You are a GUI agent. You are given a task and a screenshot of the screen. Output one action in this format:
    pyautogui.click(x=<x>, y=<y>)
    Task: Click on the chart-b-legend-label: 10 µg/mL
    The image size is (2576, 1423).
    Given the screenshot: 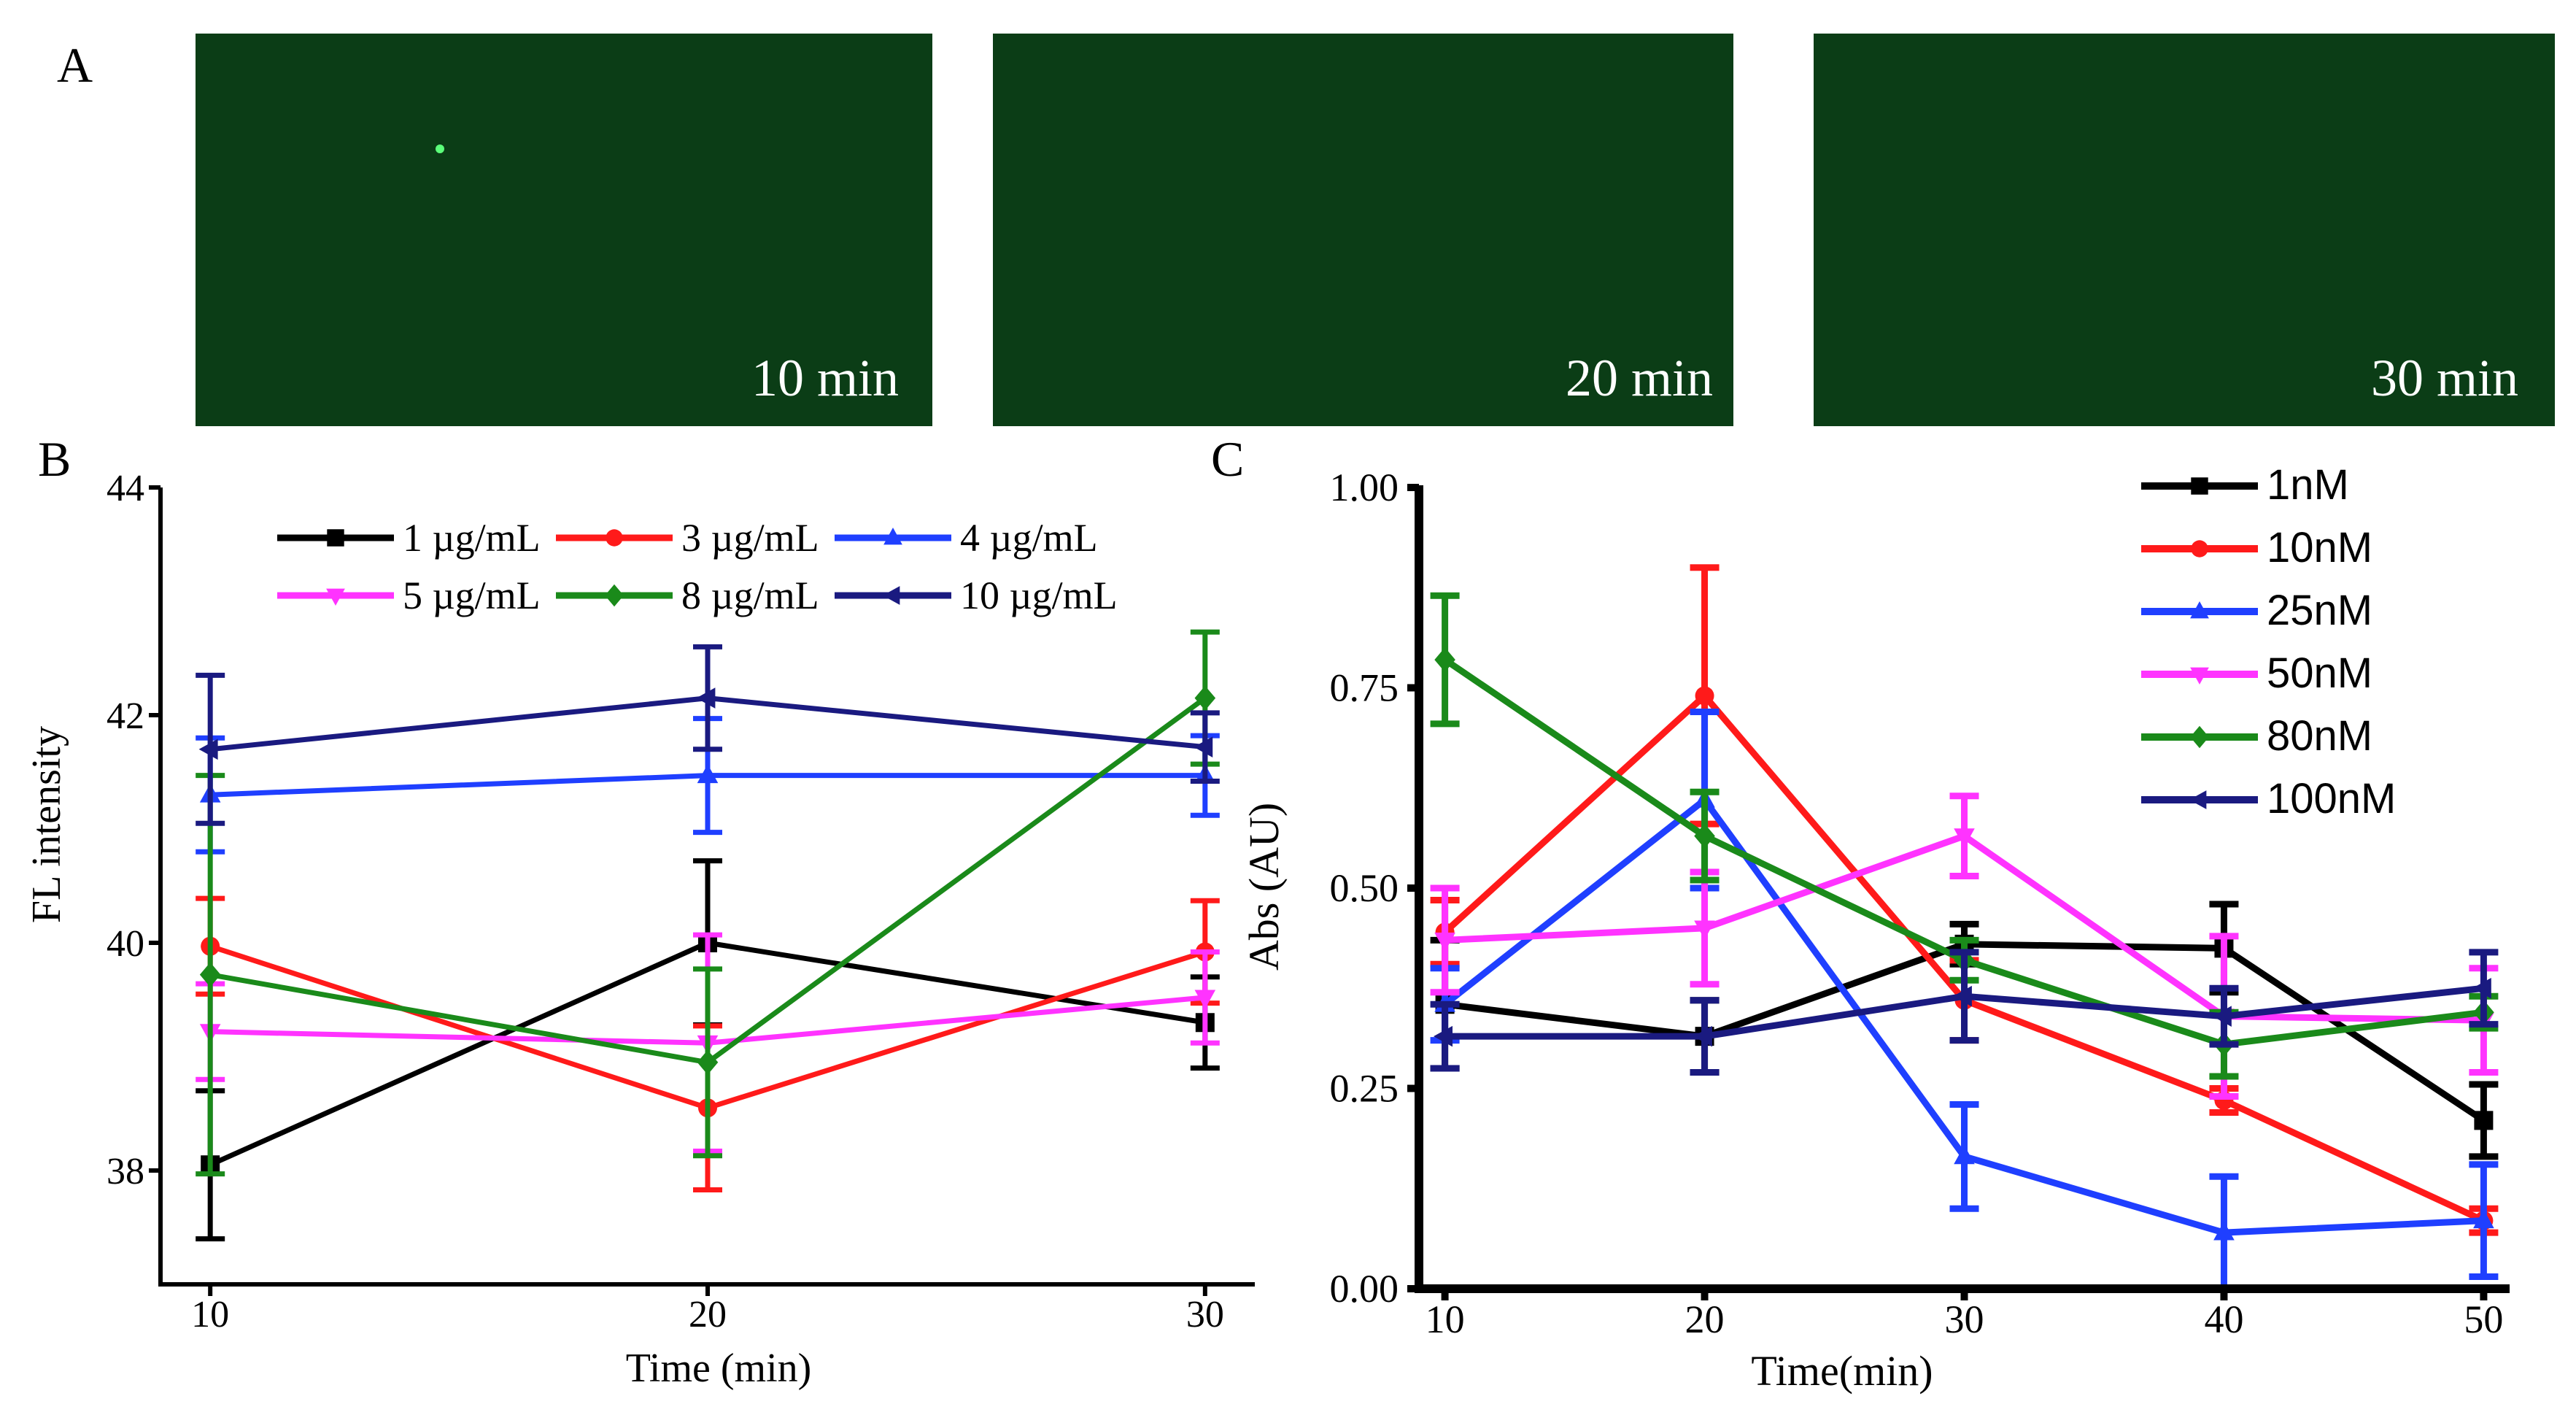 What is the action you would take?
    pyautogui.click(x=1039, y=595)
    